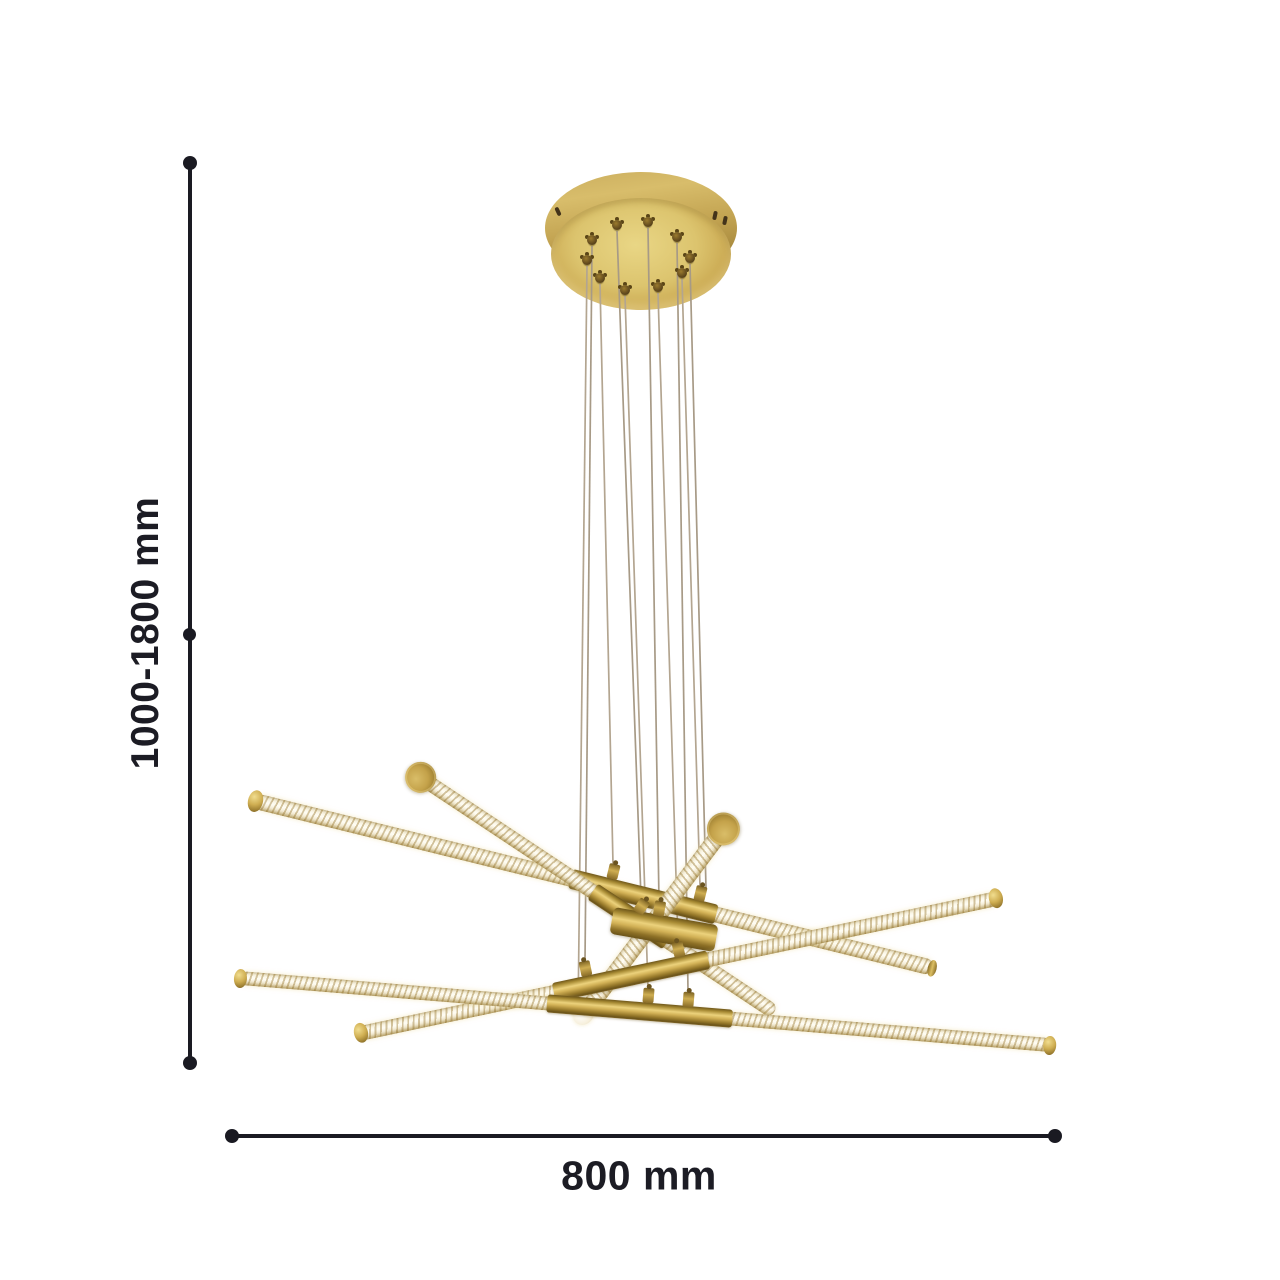  What do you see at coordinates (145, 633) in the screenshot?
I see `height-dimension-label: 1000-1800 mm` at bounding box center [145, 633].